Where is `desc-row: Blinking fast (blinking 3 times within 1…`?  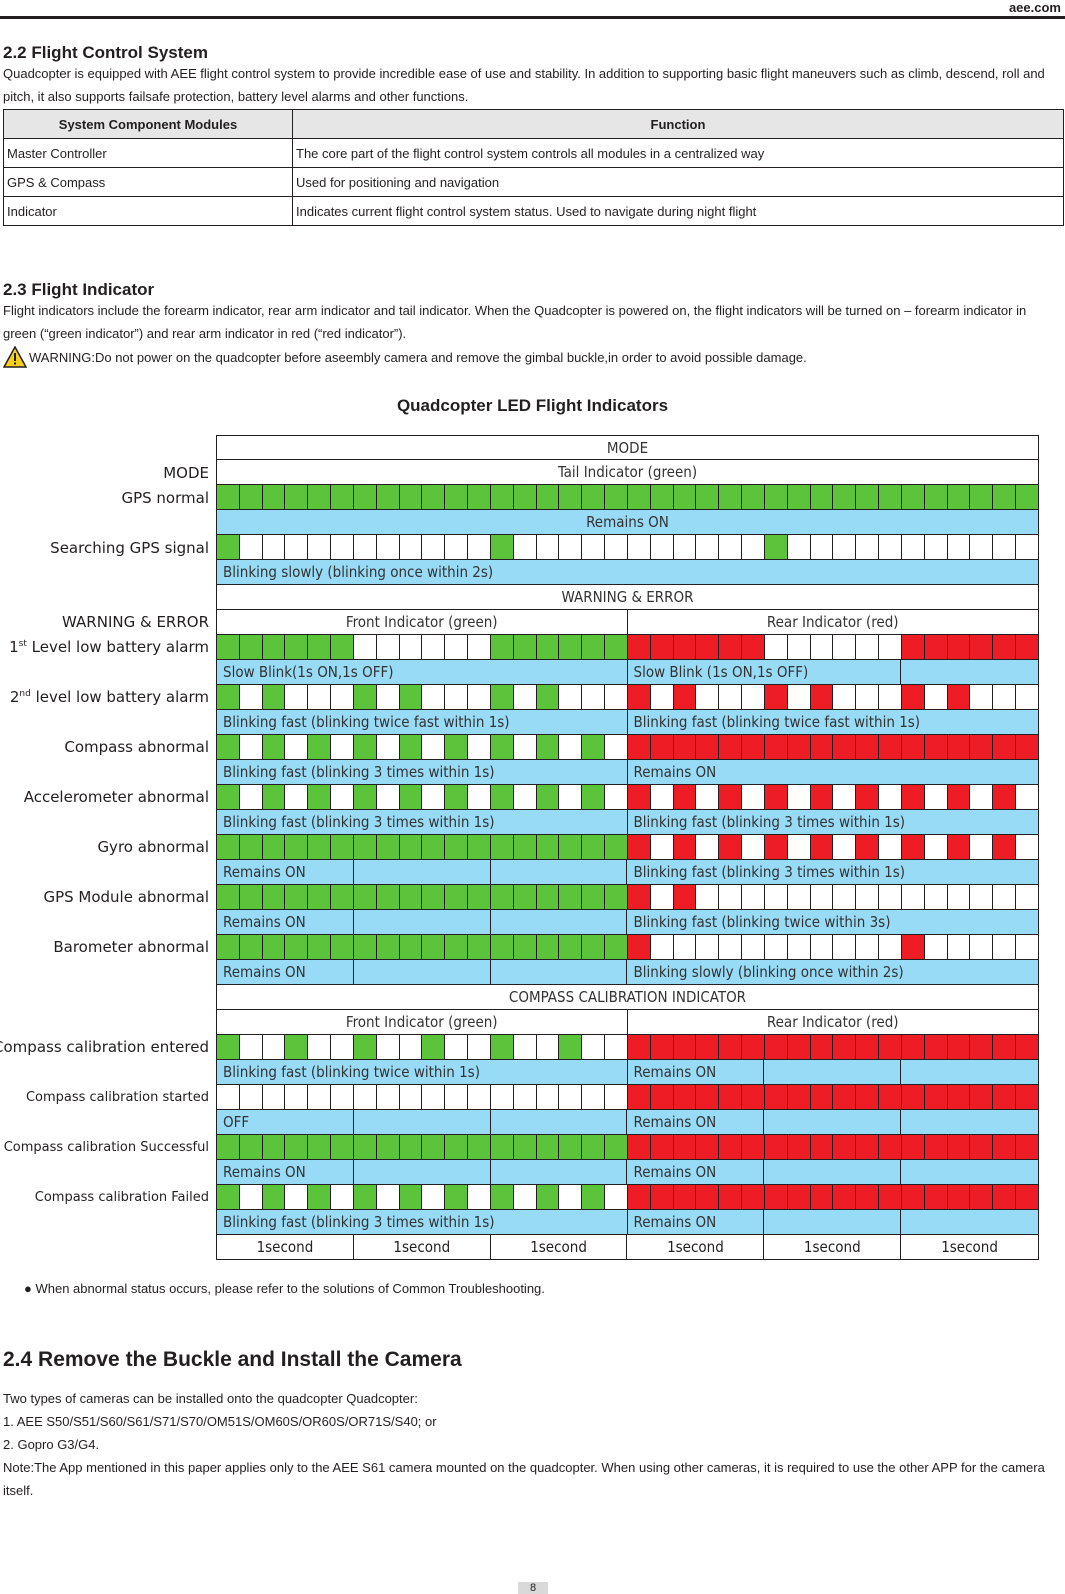 desc-row: Blinking fast (blinking 3 times within 1… is located at coordinates (627, 822).